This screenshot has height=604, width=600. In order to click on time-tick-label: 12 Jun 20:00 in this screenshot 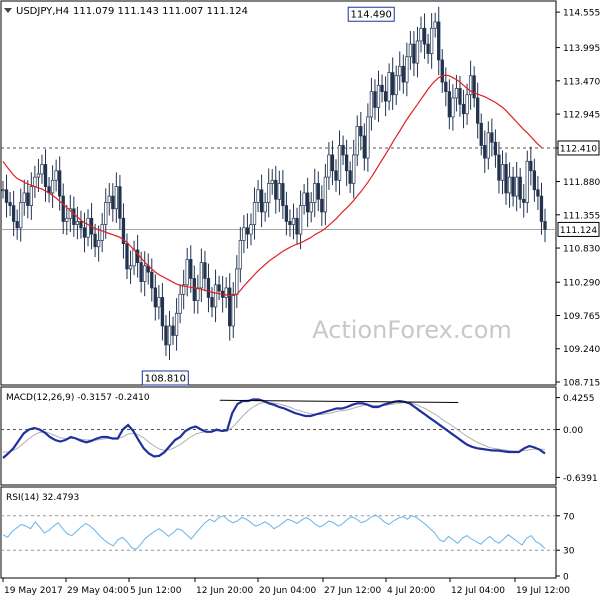, I will do `click(224, 591)`.